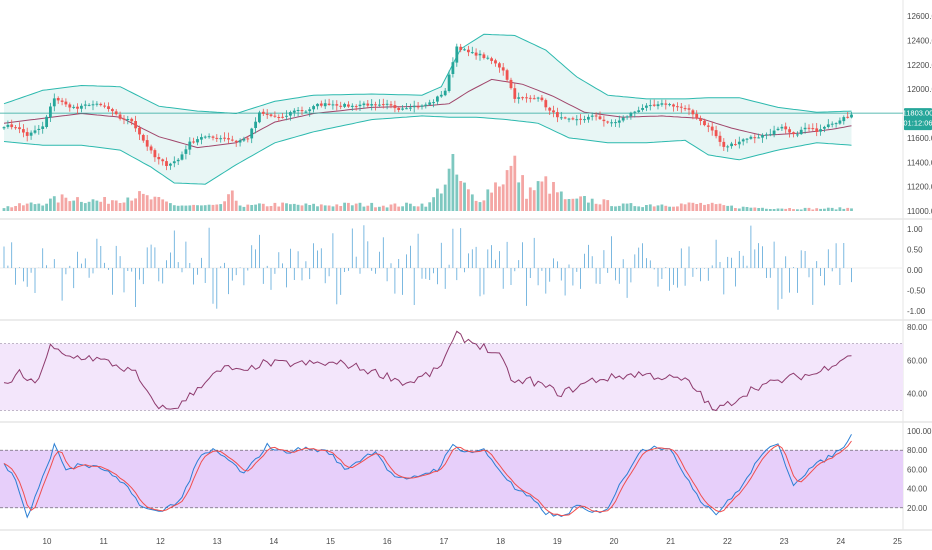 The width and height of the screenshot is (932, 550). I want to click on date-axis: 10 11 12 13 14 15 16 17 18 19 20 21 22 23 24 25, so click(473, 541).